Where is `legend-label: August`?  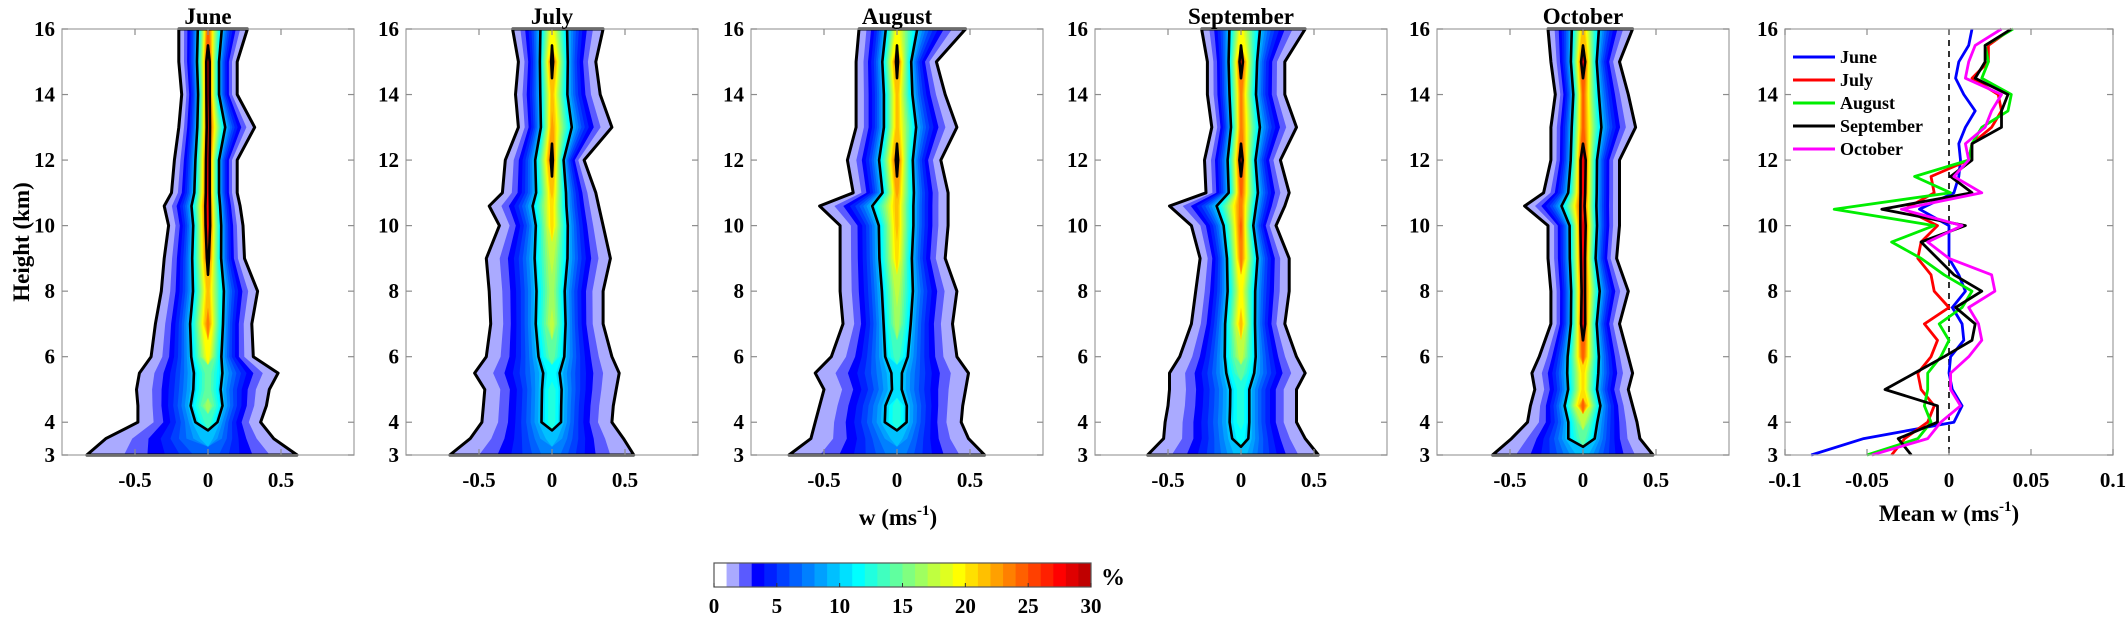 legend-label: August is located at coordinates (1867, 103).